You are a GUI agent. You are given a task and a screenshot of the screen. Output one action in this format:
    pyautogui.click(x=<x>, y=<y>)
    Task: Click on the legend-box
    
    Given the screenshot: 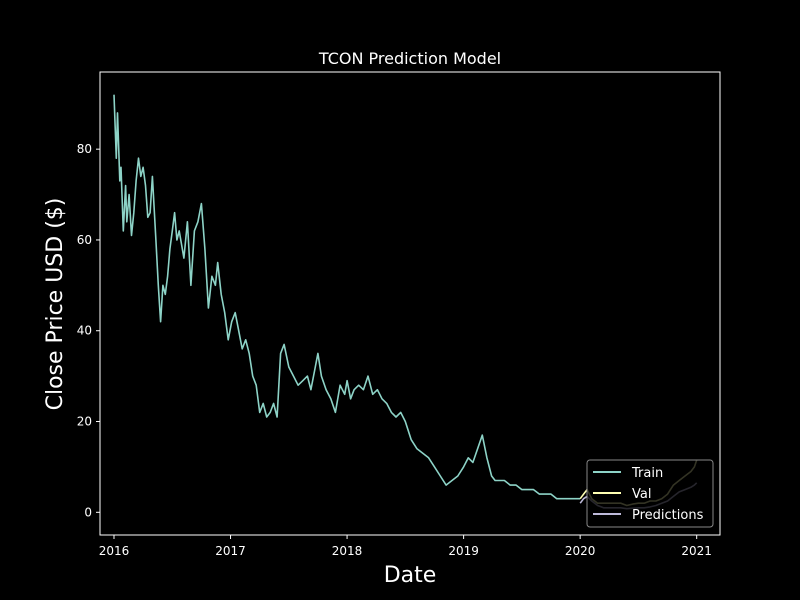 What is the action you would take?
    pyautogui.click(x=650, y=493)
    